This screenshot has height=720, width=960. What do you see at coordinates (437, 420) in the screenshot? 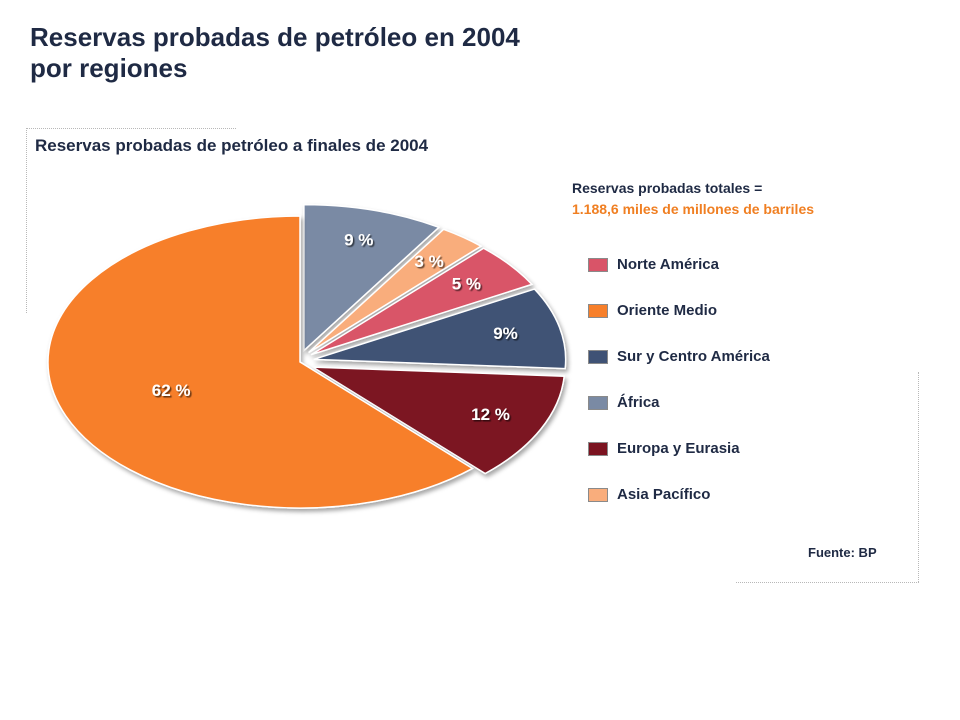
I see `pie-slice-europa-y-eurasia` at bounding box center [437, 420].